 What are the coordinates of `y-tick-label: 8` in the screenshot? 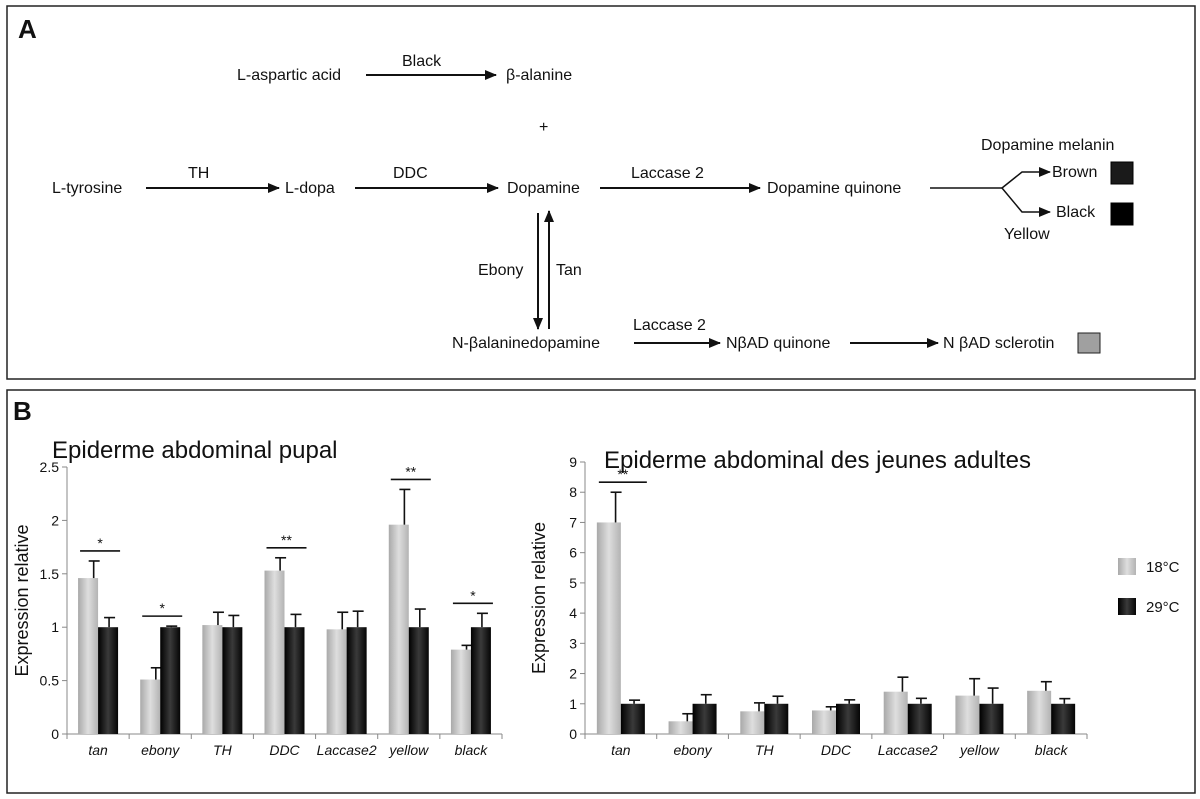 It's located at (573, 492).